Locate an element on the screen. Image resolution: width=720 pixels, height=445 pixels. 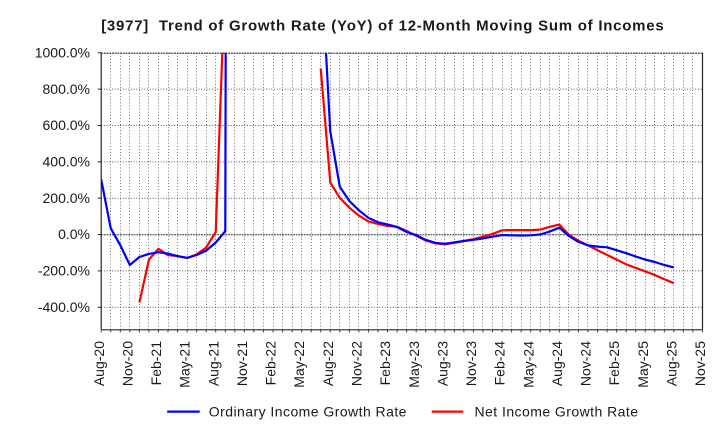
svg-text: 1000.0% is located at coordinates (62, 53).